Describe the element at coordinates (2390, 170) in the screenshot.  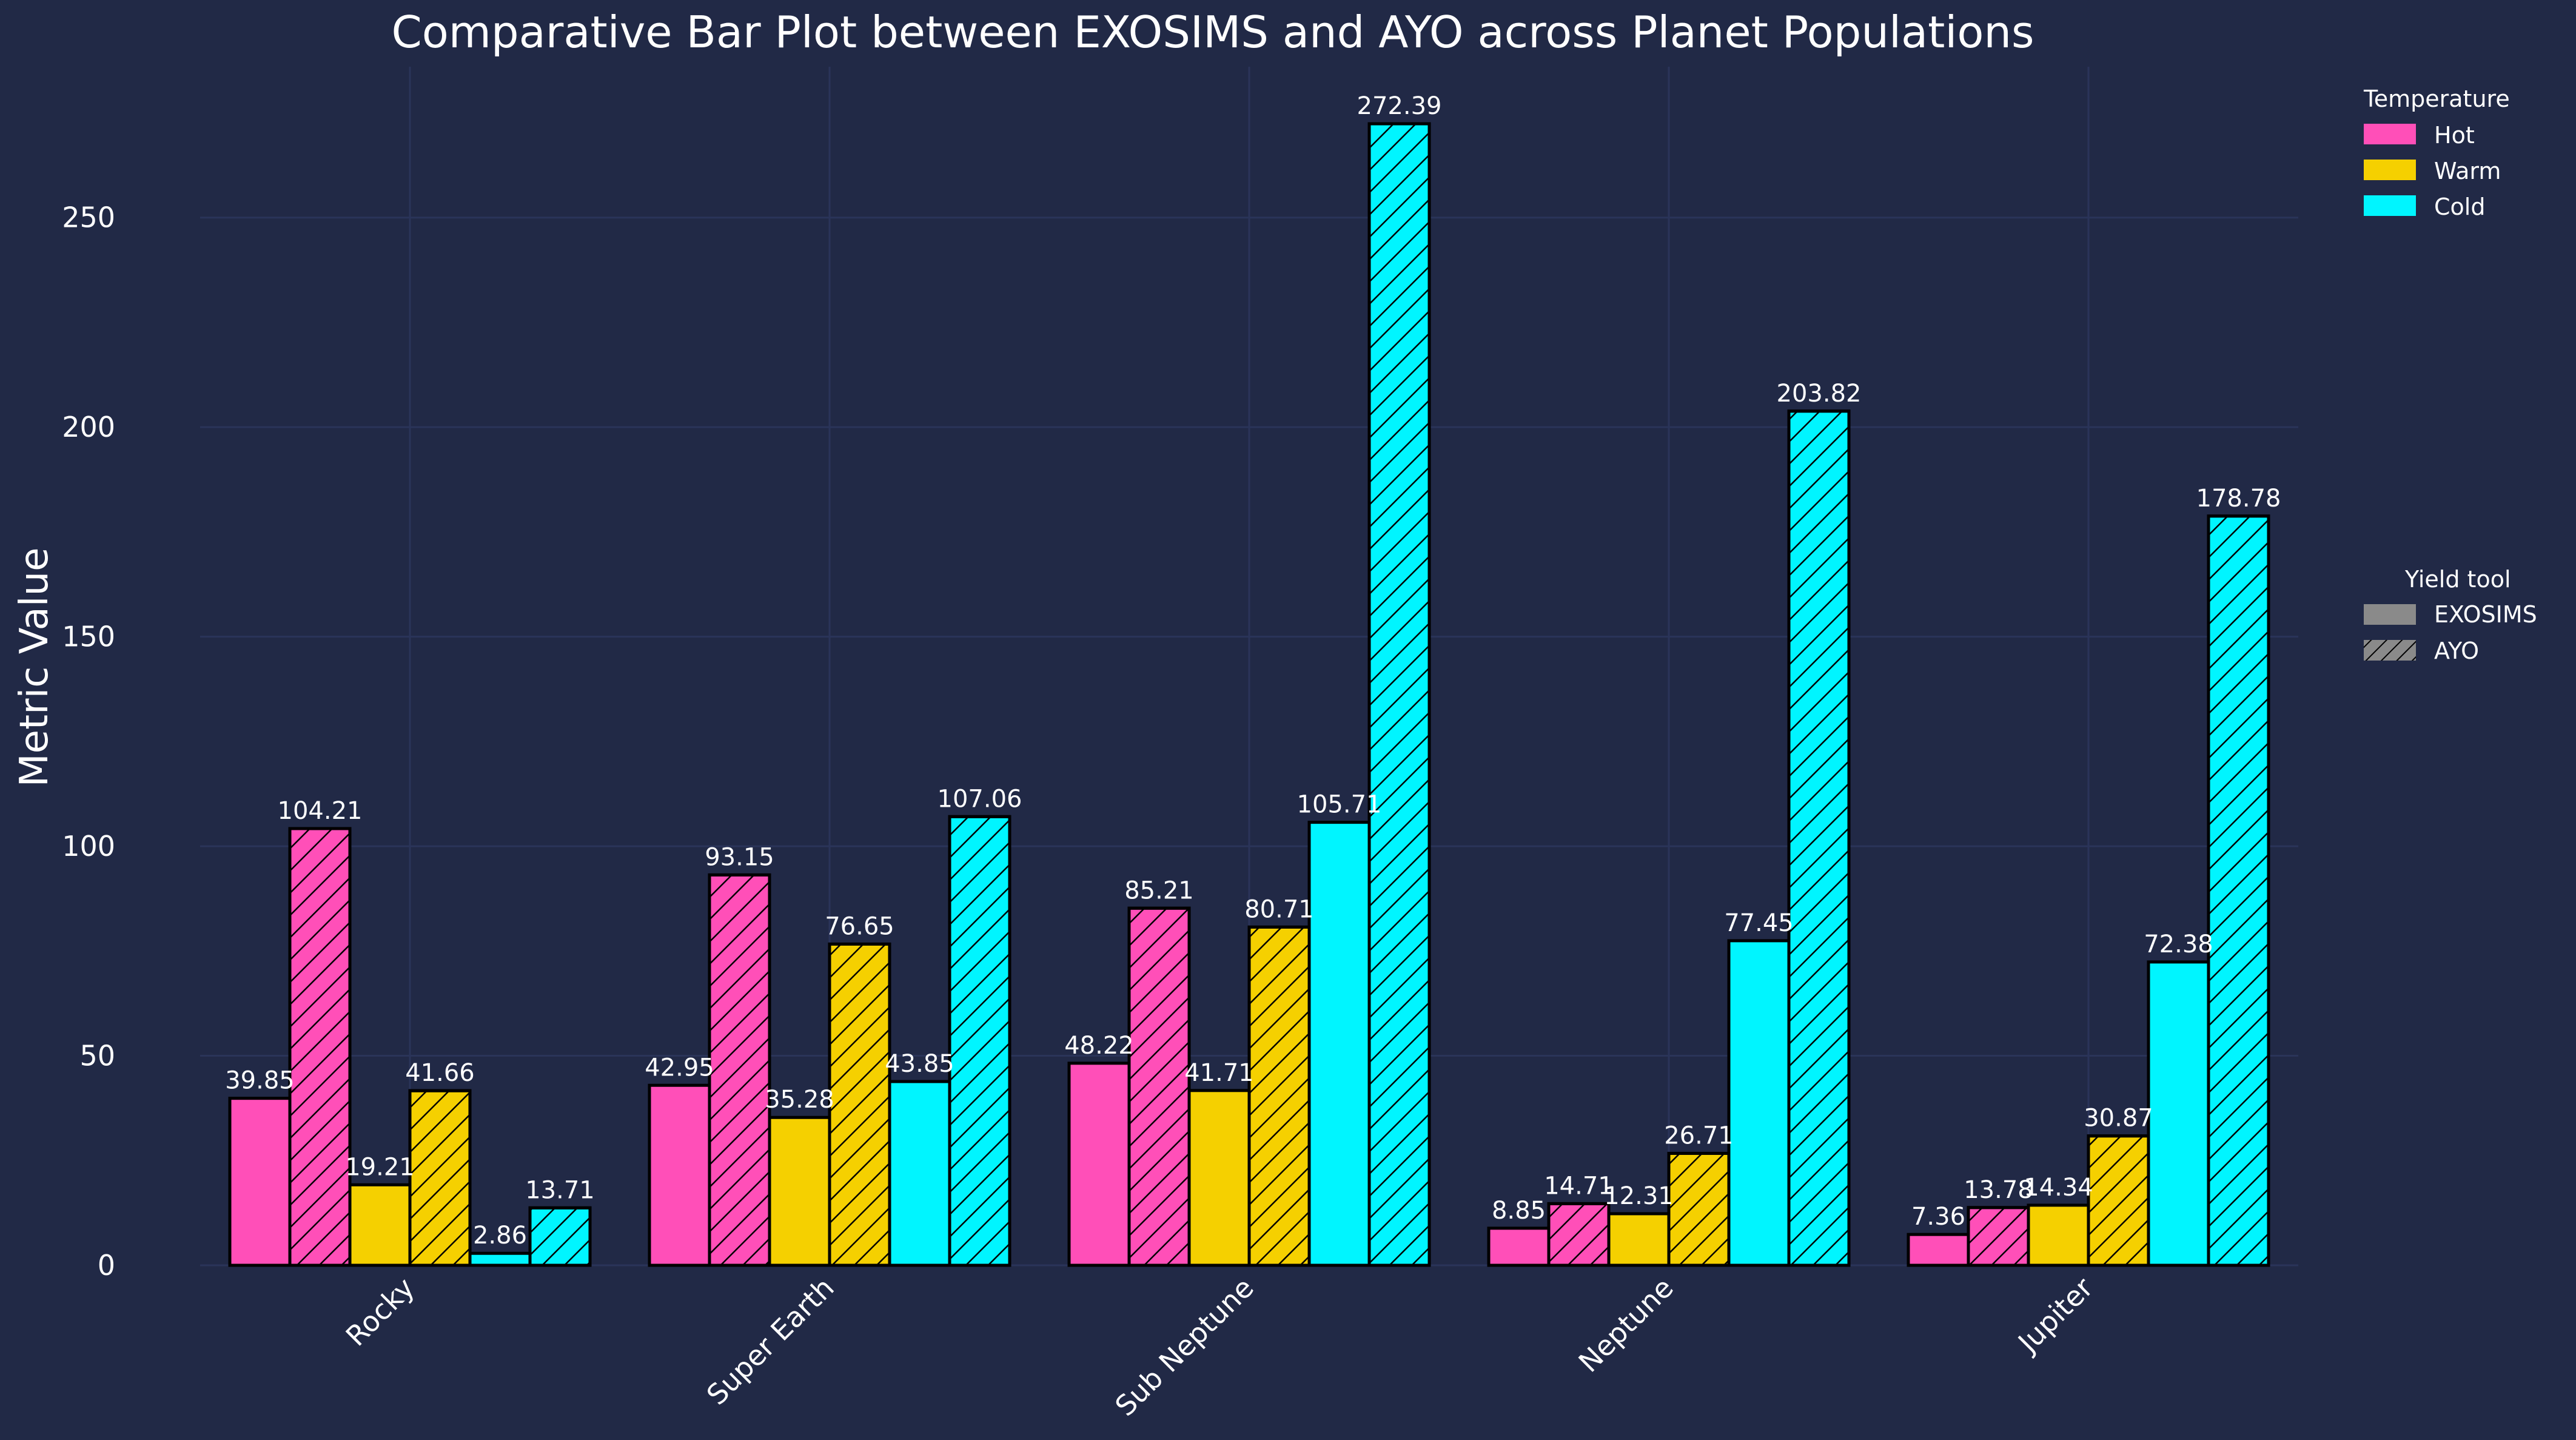
I see `legend-warm-swatch` at that location.